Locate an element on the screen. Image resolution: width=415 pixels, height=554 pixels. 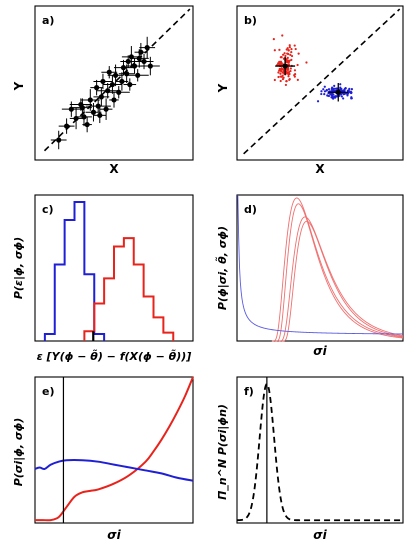
panel-d: d) σi P(ϕ|σi, θ̃, σϕ) is located at coordinates (309, 276).